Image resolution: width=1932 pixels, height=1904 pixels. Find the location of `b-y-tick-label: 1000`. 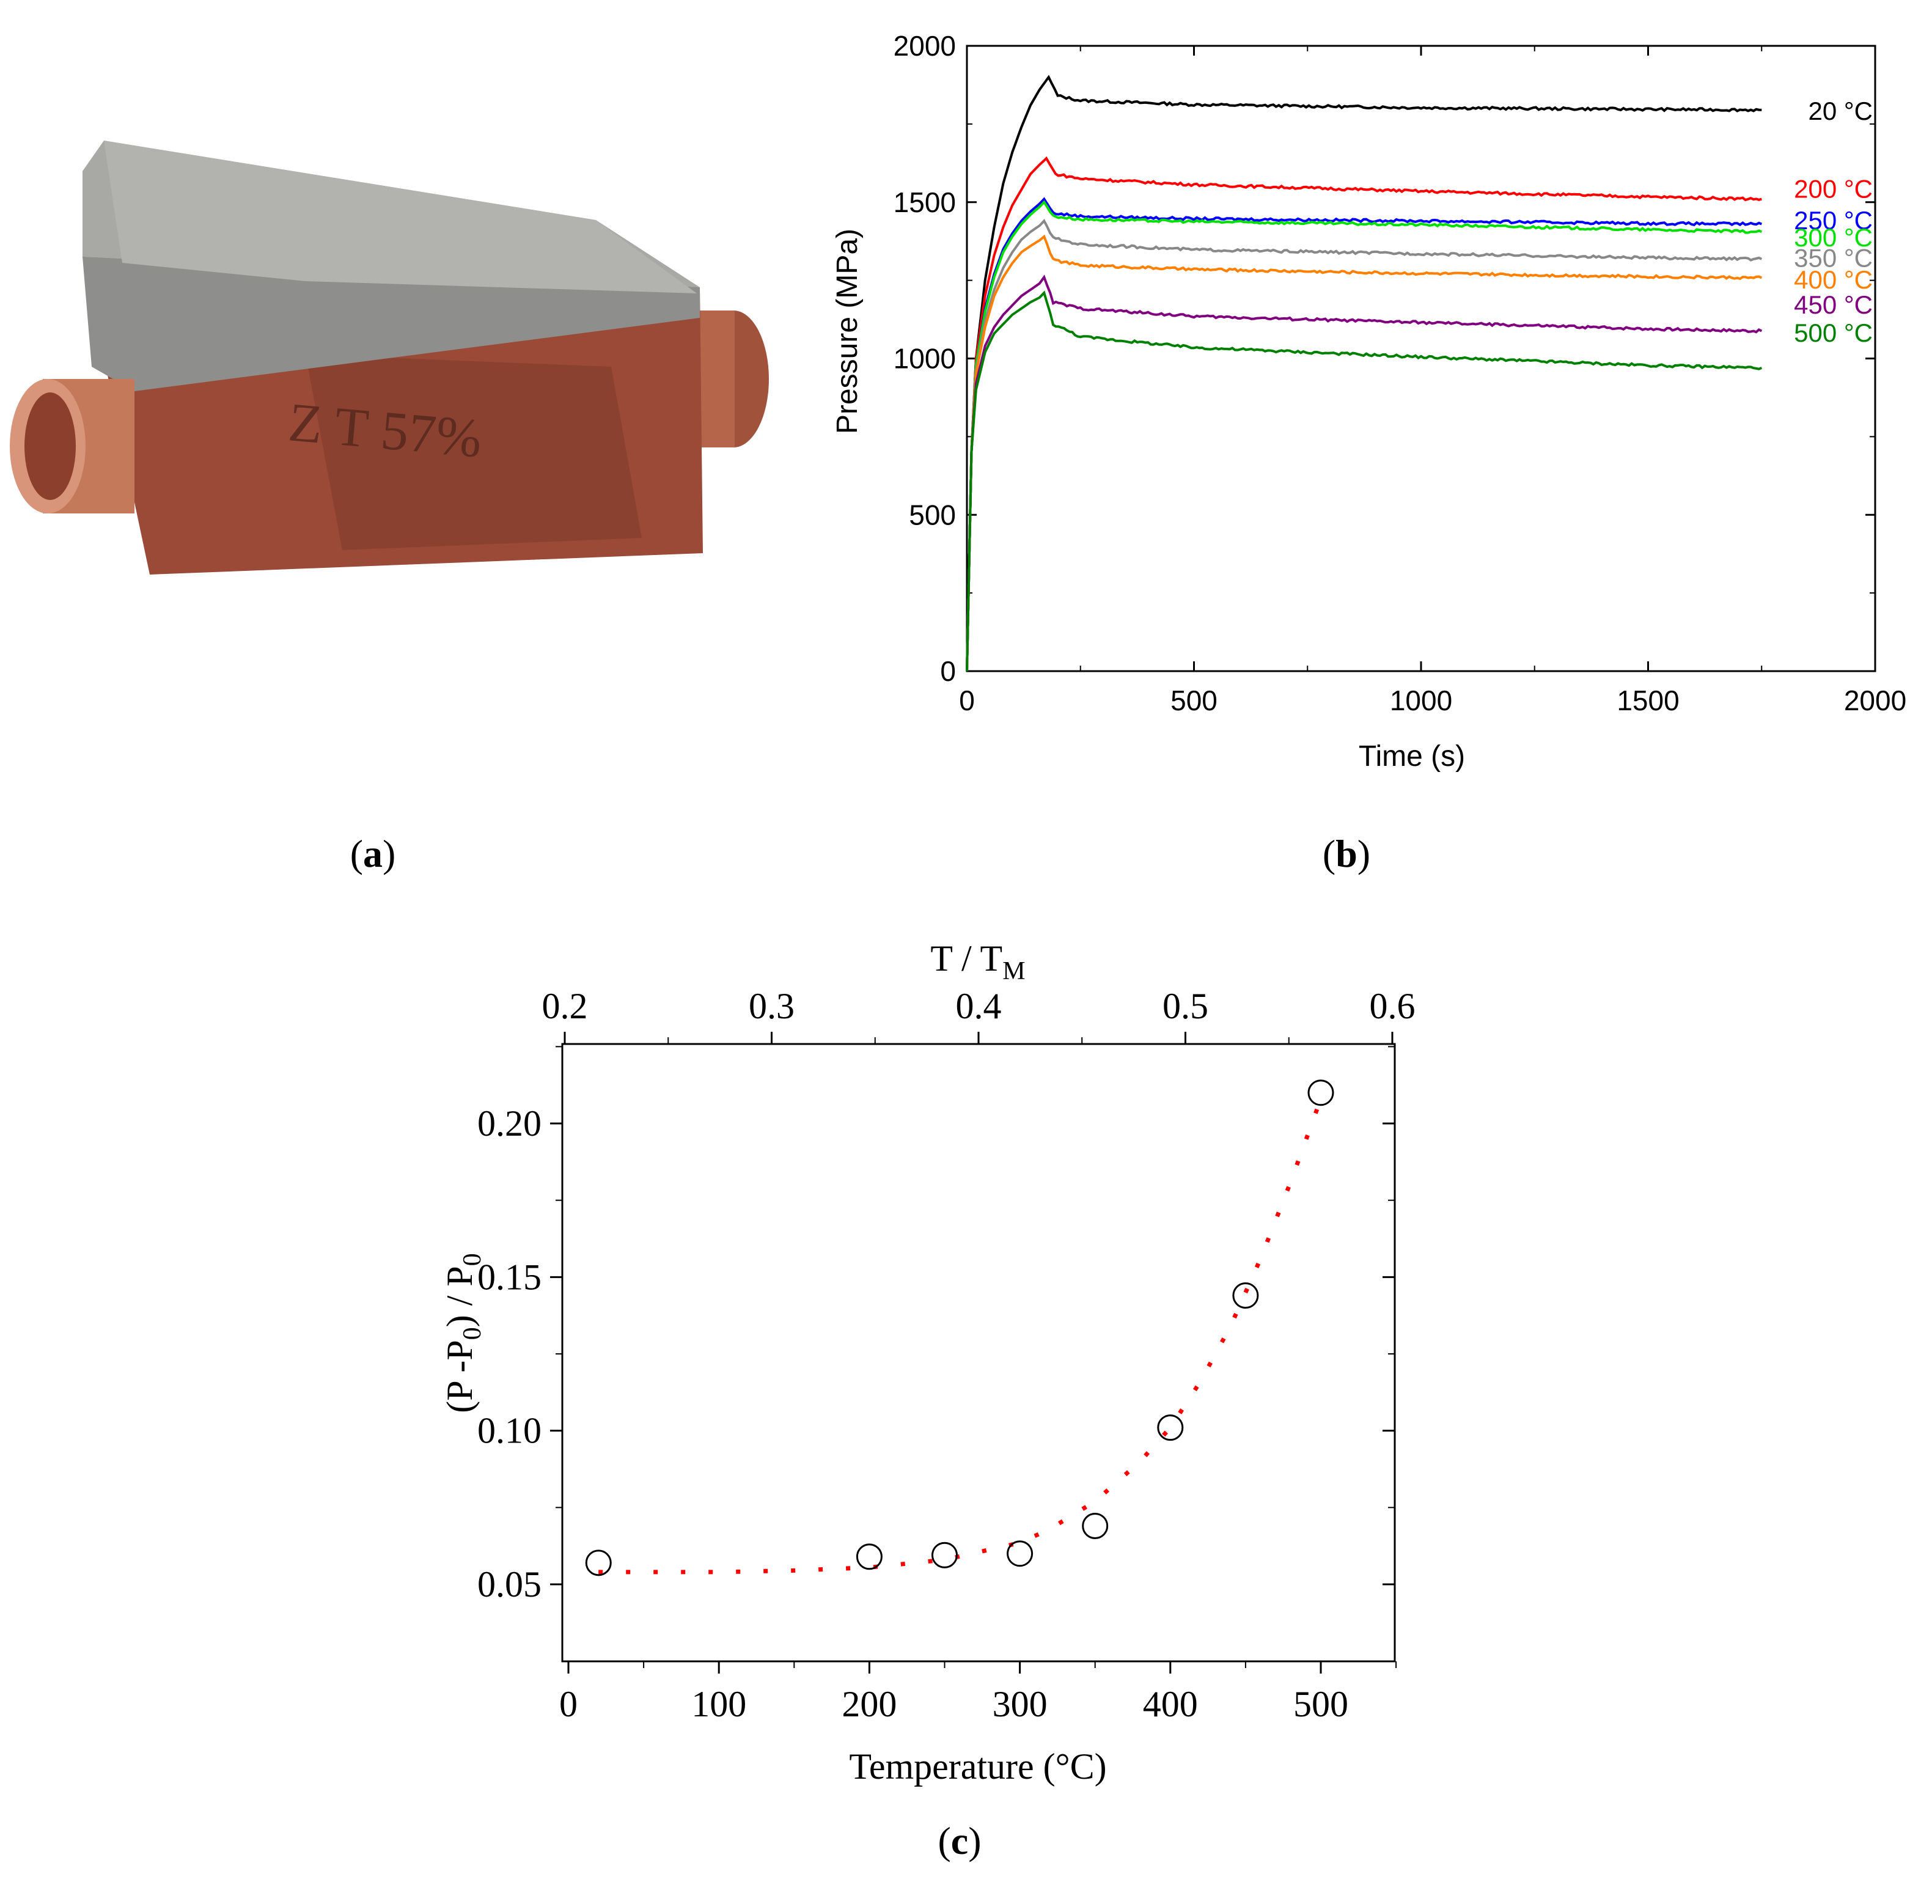

b-y-tick-label: 1000 is located at coordinates (925, 359).